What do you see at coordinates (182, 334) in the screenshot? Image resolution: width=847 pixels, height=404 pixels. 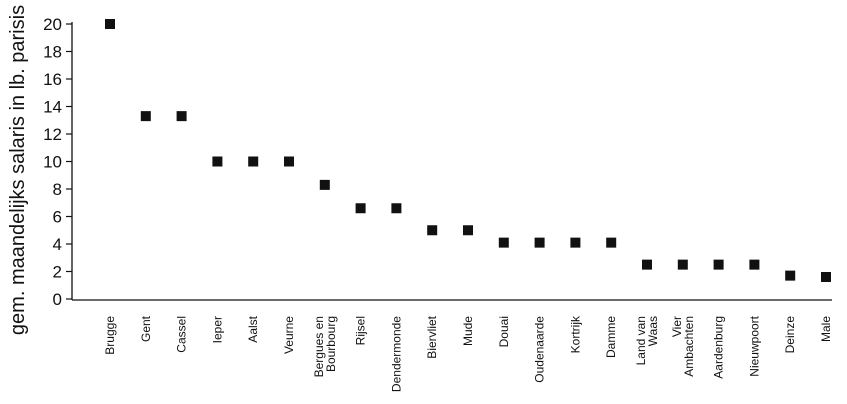 I see `category-label: Cassel` at bounding box center [182, 334].